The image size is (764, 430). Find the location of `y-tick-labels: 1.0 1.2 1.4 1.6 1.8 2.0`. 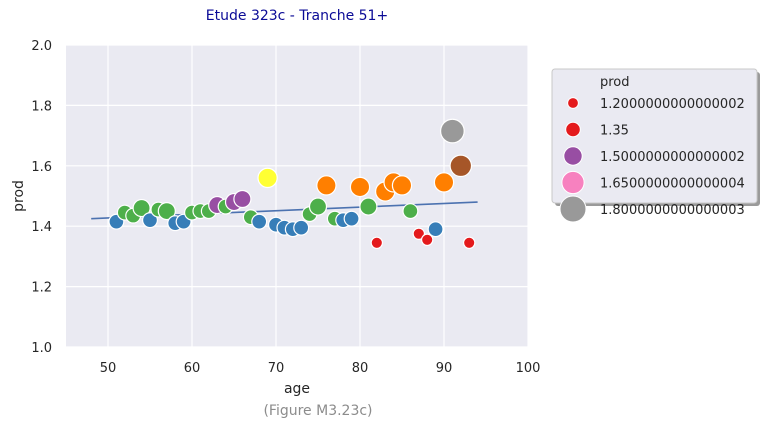

y-tick-labels: 1.0 1.2 1.4 1.6 1.8 2.0 is located at coordinates (41, 197).